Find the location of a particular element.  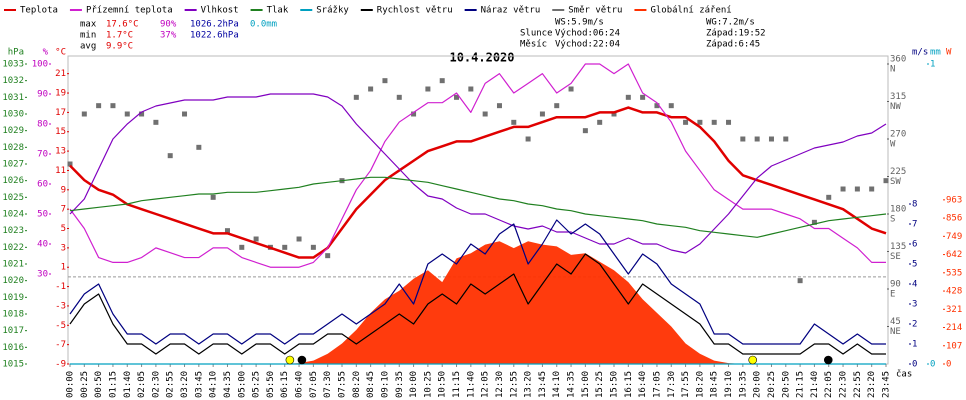

x-tick-label: 06:40 is located at coordinates (300, 384).